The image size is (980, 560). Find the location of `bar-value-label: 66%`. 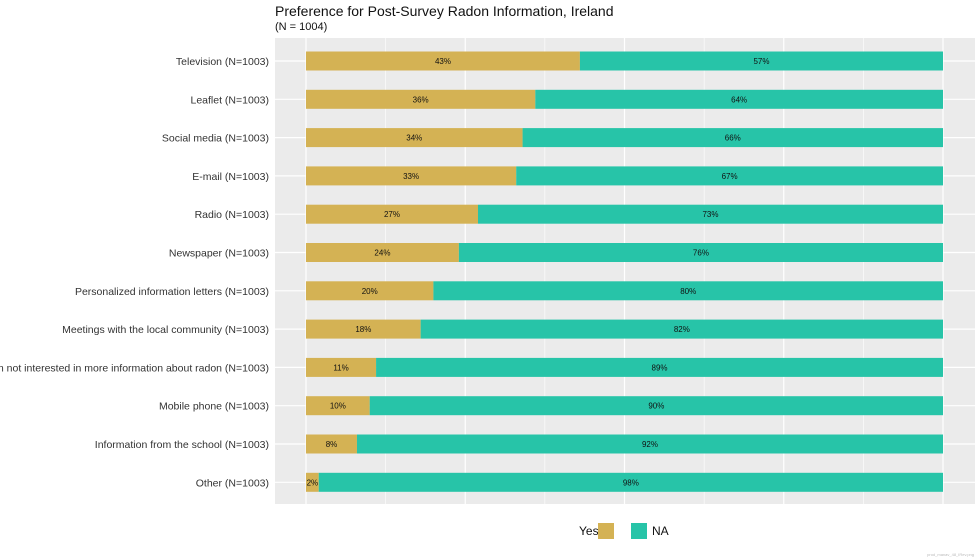

bar-value-label: 66% is located at coordinates (733, 138).